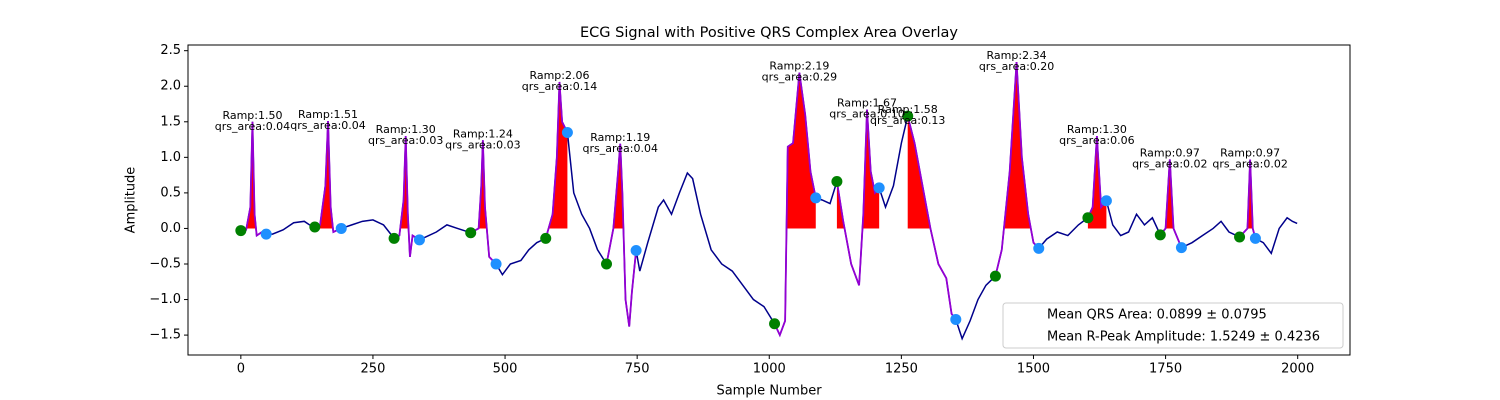  I want to click on qrs-area-annotation: qrs_area:0.13, so click(907, 120).